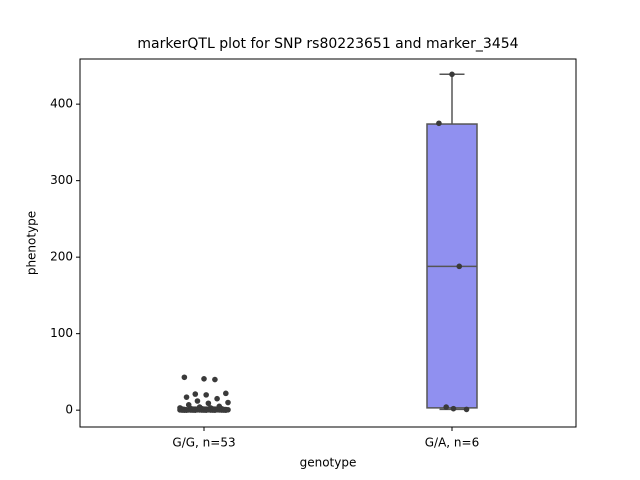 This screenshot has width=640, height=480. What do you see at coordinates (61, 104) in the screenshot?
I see `y-tick-label: 400` at bounding box center [61, 104].